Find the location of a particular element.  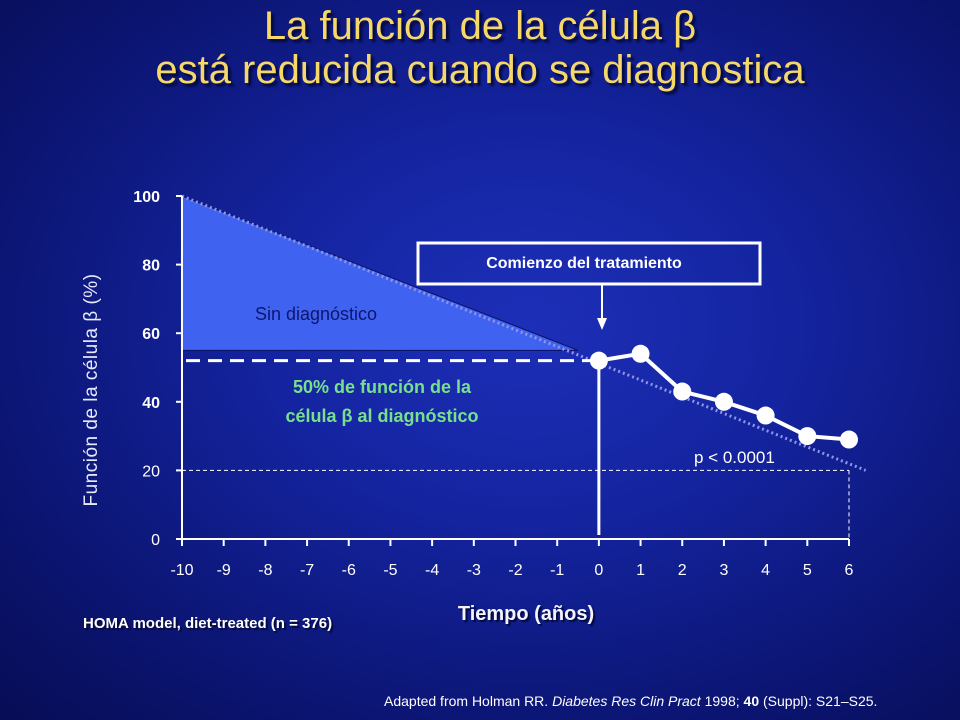

x-tick-label: -5 is located at coordinates (390, 570).